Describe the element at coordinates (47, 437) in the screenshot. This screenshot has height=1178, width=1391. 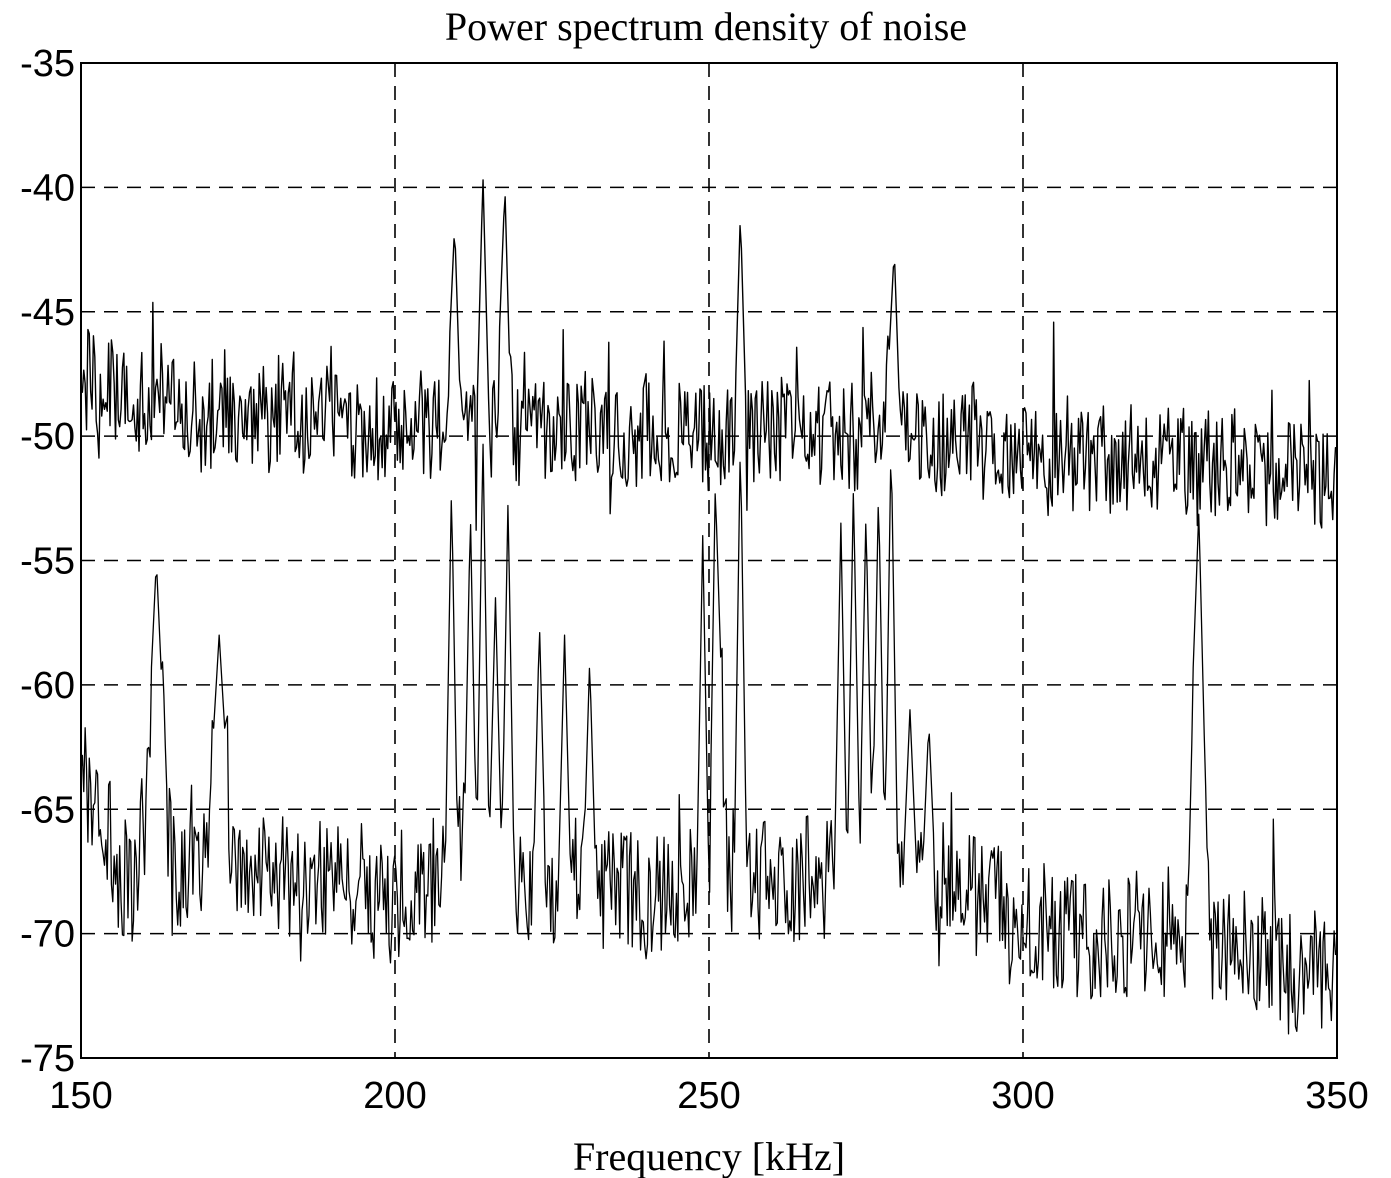
I see `y-tick-label: -50` at that location.